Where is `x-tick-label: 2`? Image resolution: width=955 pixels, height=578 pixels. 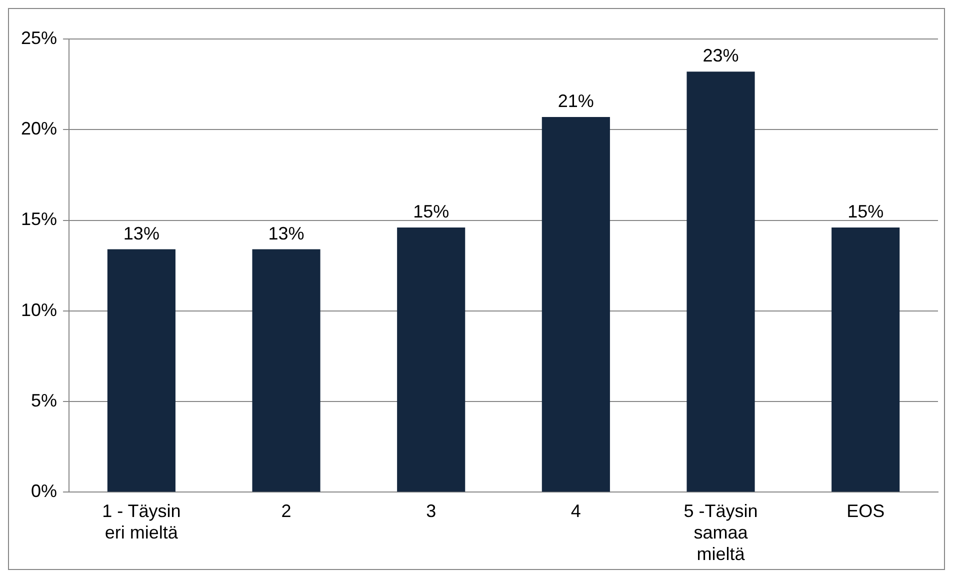
x-tick-label: 2 is located at coordinates (286, 510).